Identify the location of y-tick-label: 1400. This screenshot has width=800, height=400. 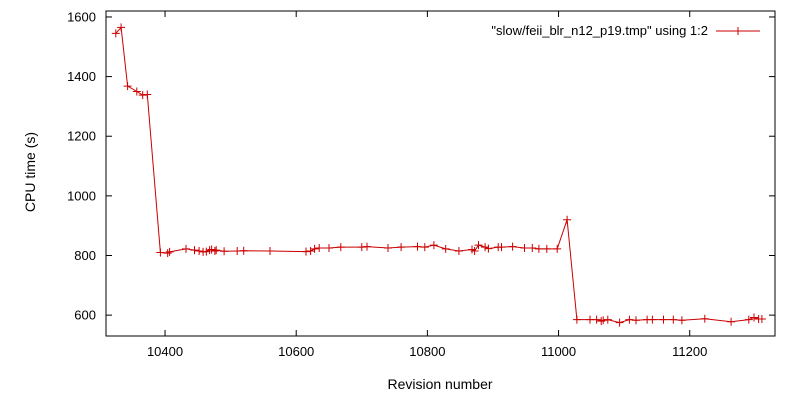
(81, 76).